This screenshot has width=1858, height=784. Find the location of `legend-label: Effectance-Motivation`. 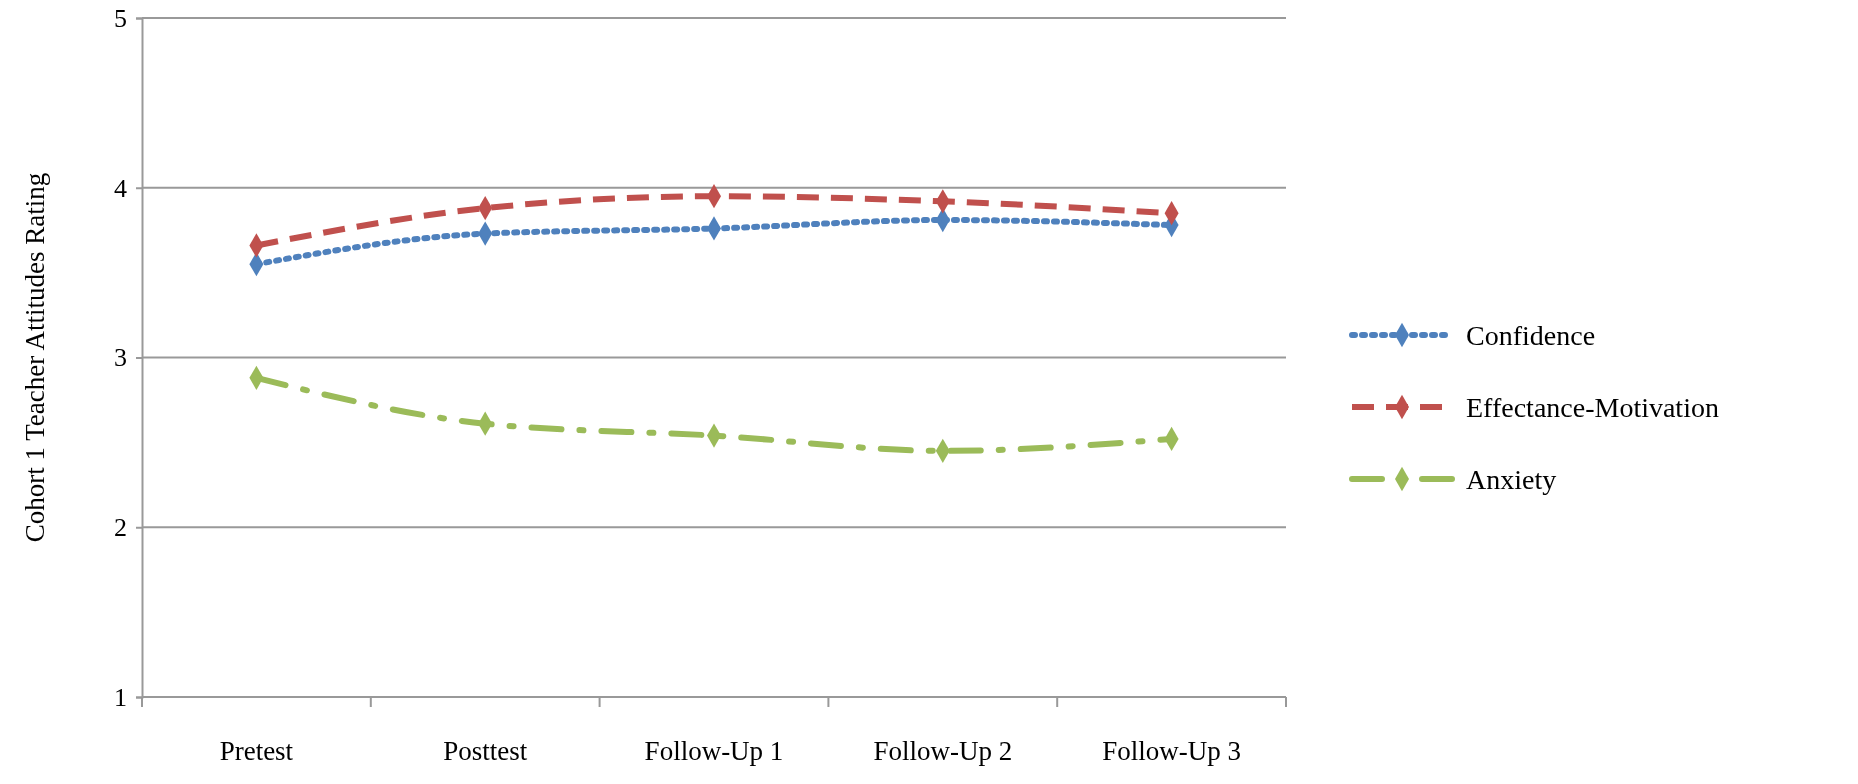

legend-label: Effectance-Motivation is located at coordinates (1592, 407).